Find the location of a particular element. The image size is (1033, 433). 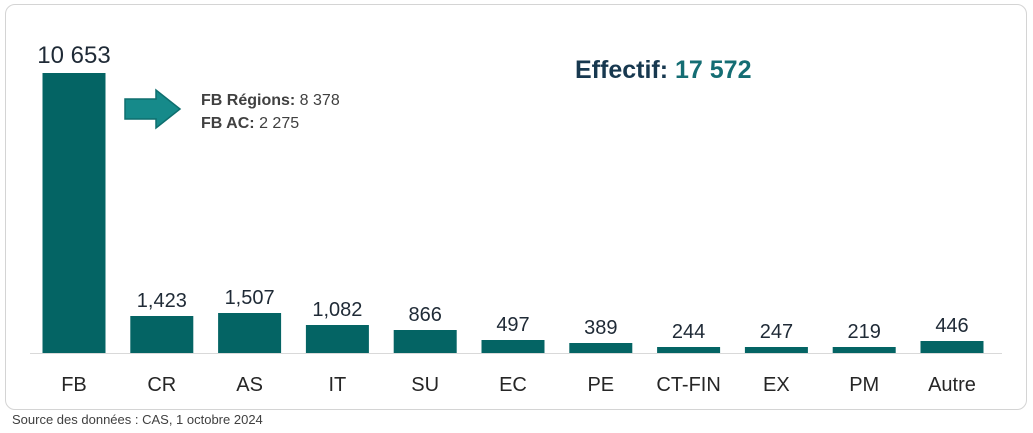

data-label-su: 866 is located at coordinates (425, 315).